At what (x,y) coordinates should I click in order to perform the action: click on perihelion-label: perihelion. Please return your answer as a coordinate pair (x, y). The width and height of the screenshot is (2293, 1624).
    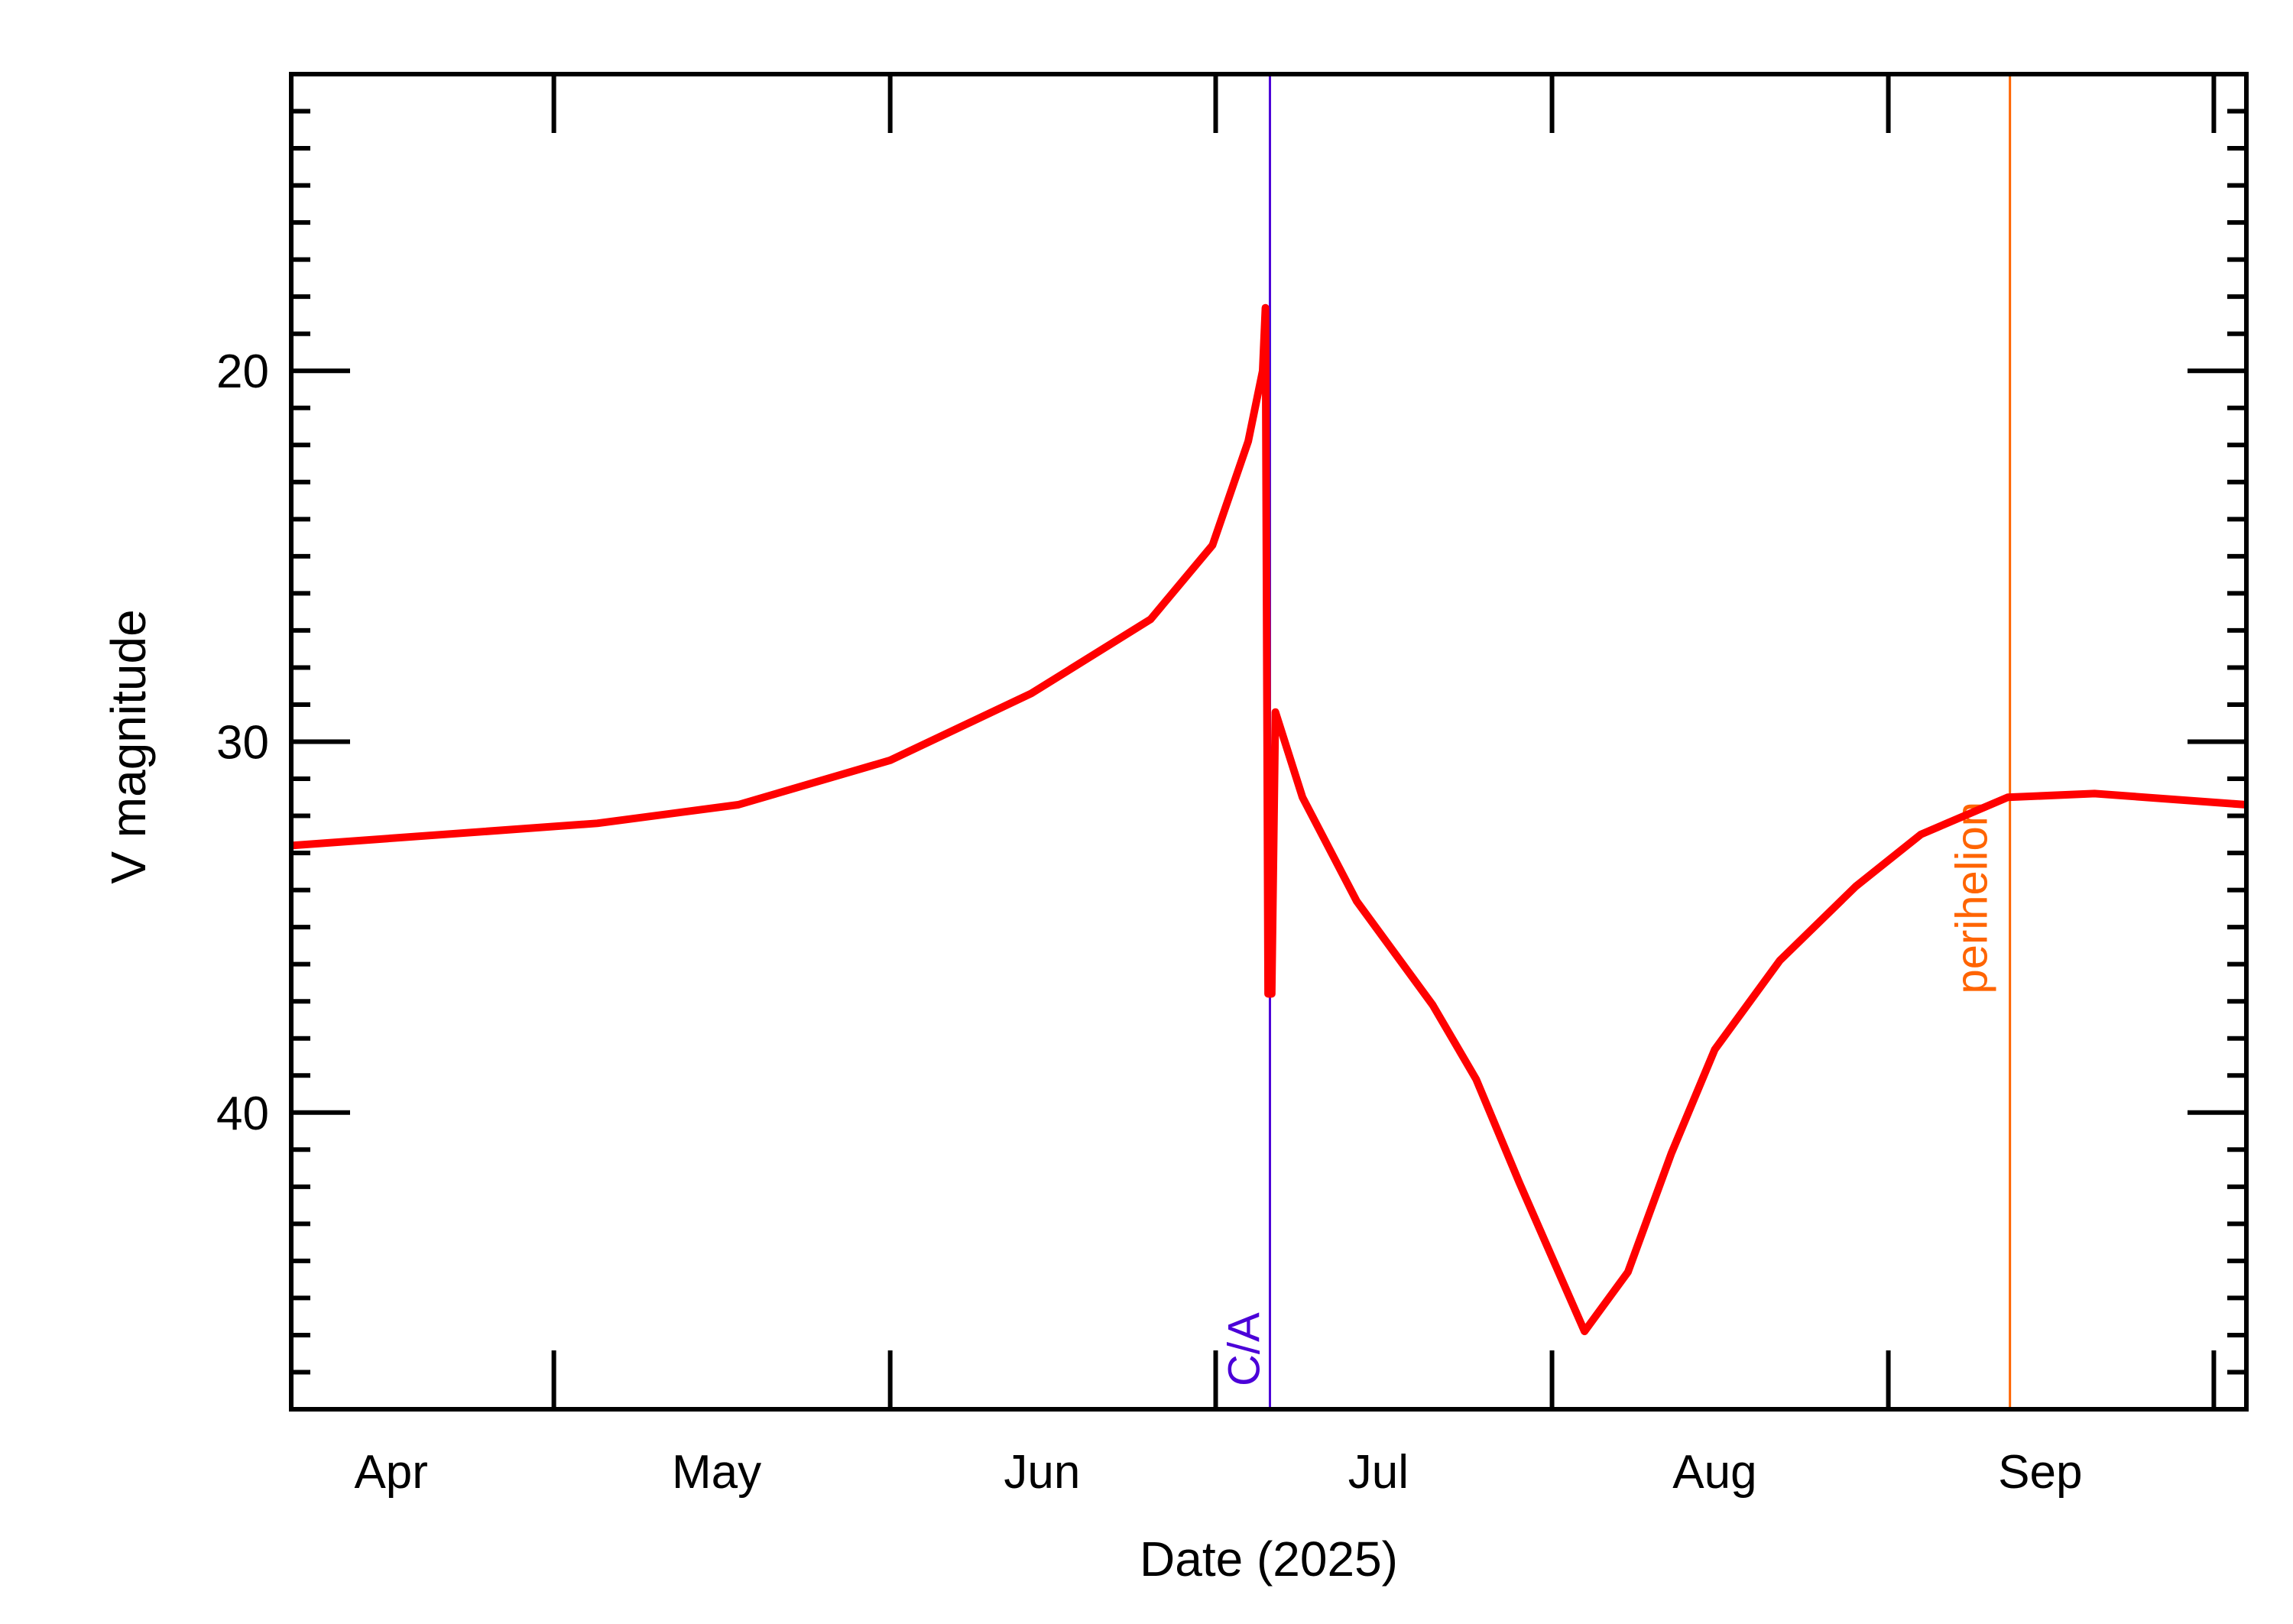
    Looking at the image, I should click on (1972, 898).